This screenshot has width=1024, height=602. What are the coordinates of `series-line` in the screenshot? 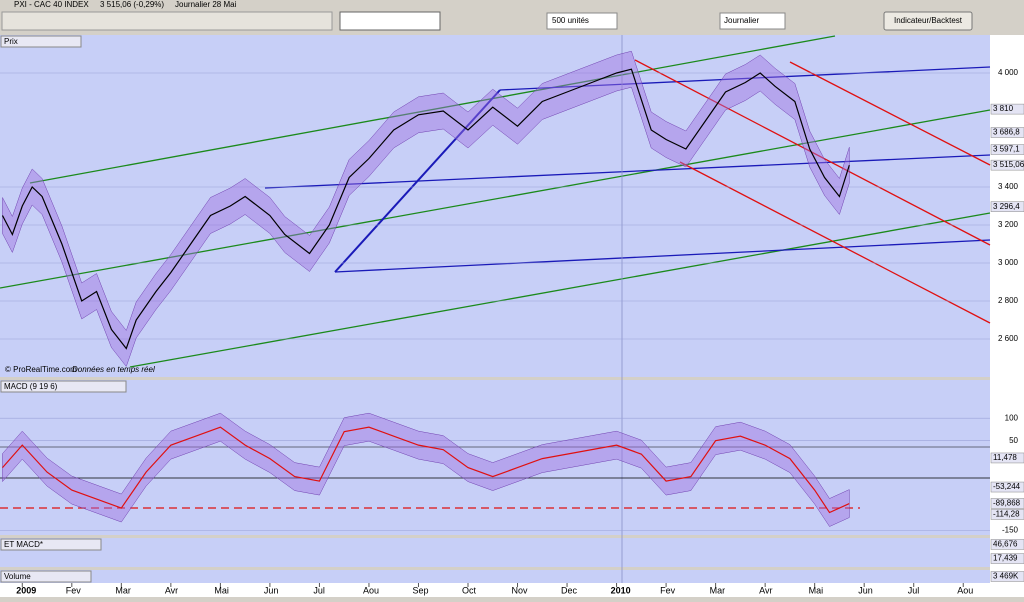 It's located at (426, 470).